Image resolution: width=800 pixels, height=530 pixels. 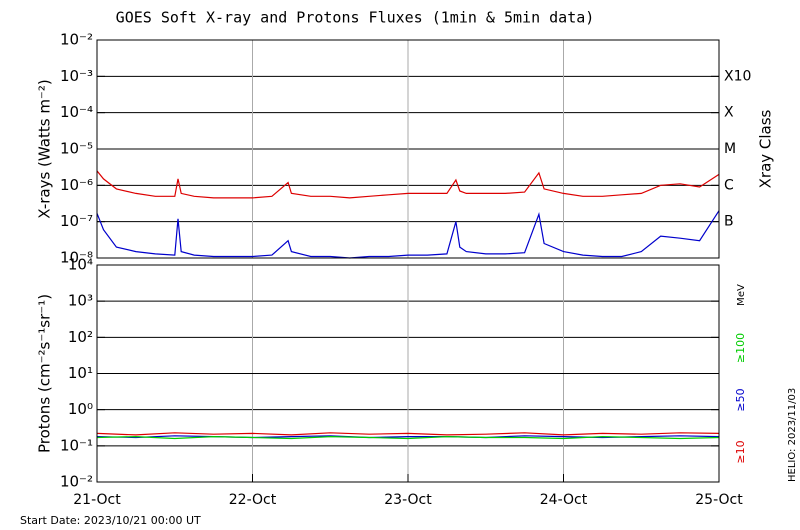 What do you see at coordinates (766, 148) in the screenshot?
I see `y2-axis-title: Xray Class` at bounding box center [766, 148].